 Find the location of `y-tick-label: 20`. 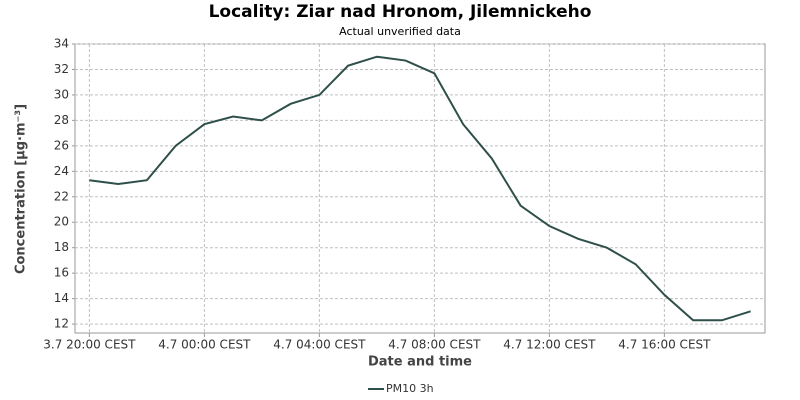

y-tick-label: 20 is located at coordinates (61, 222).